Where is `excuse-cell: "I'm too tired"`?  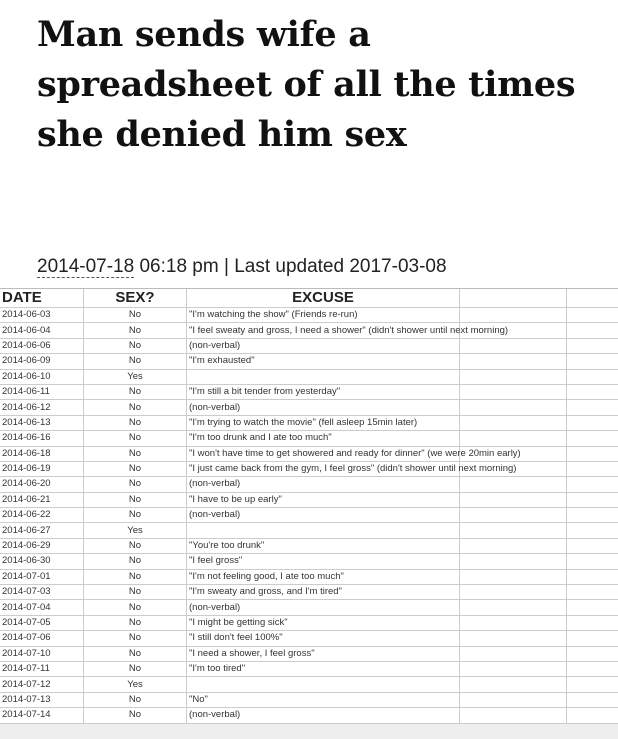
excuse-cell: "I'm too tired" is located at coordinates (323, 669).